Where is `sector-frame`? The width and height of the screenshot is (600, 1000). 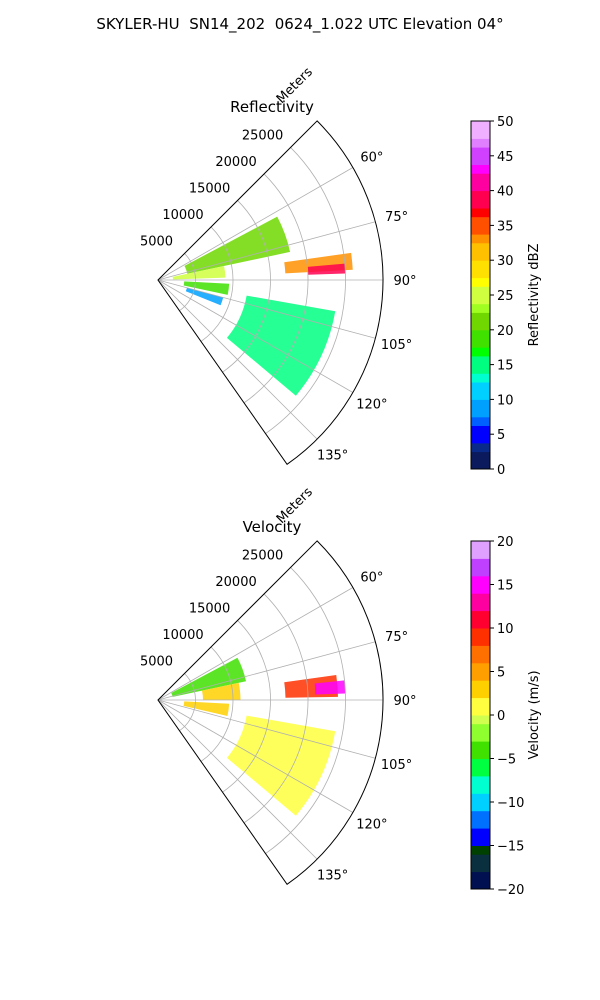
sector-frame is located at coordinates (270, 293).